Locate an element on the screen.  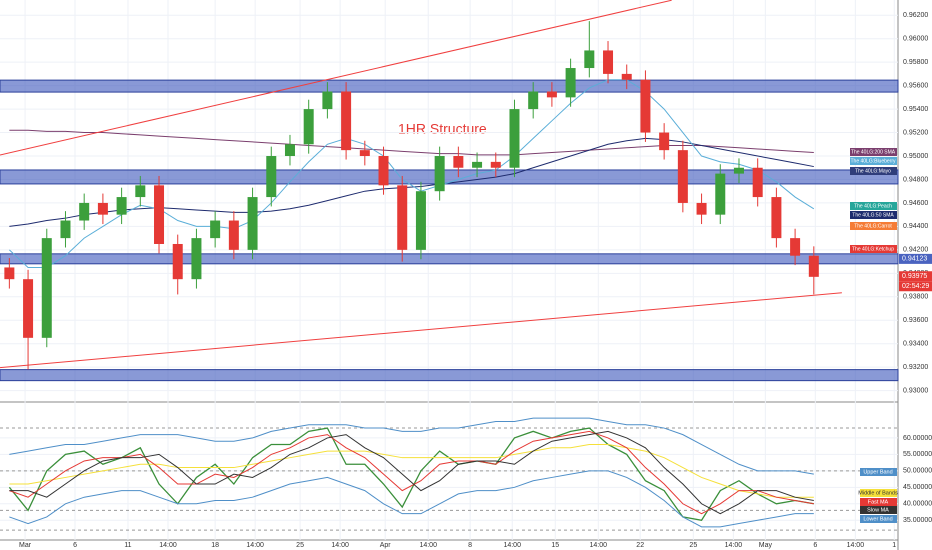
countdown-bg is located at coordinates (915, 286).